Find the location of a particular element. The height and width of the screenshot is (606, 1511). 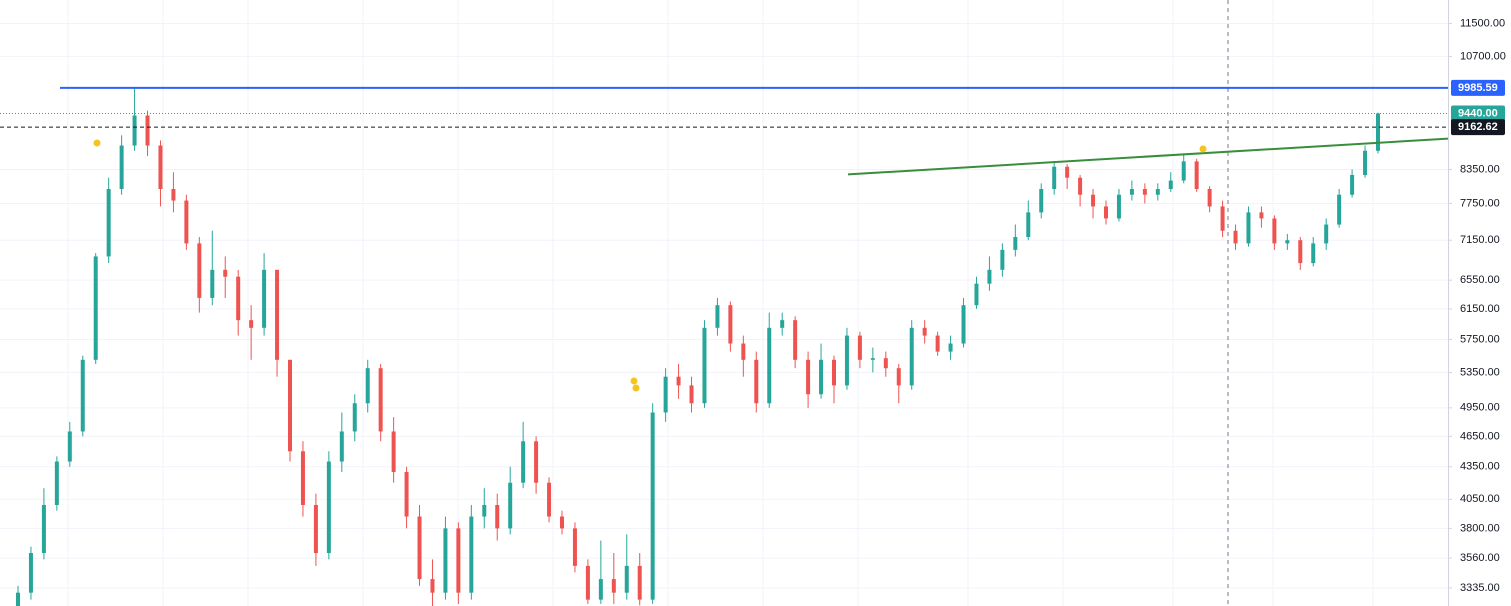

price-label: 9440.00 is located at coordinates (1478, 113).